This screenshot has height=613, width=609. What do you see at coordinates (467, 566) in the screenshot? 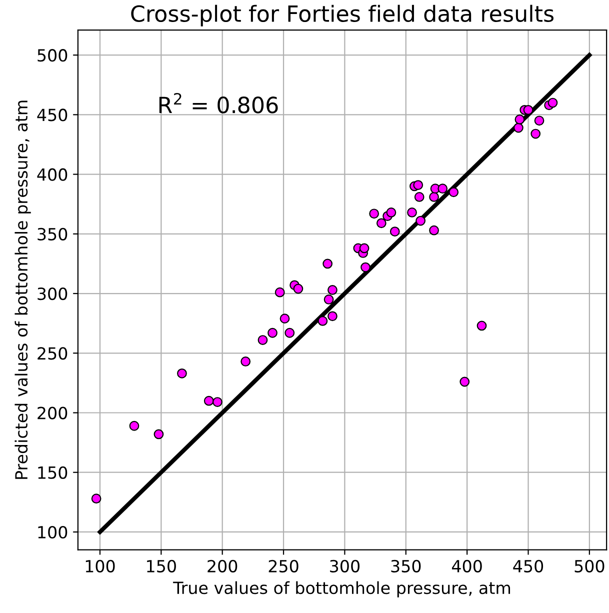
I see `x-tick-label: 400` at bounding box center [467, 566].